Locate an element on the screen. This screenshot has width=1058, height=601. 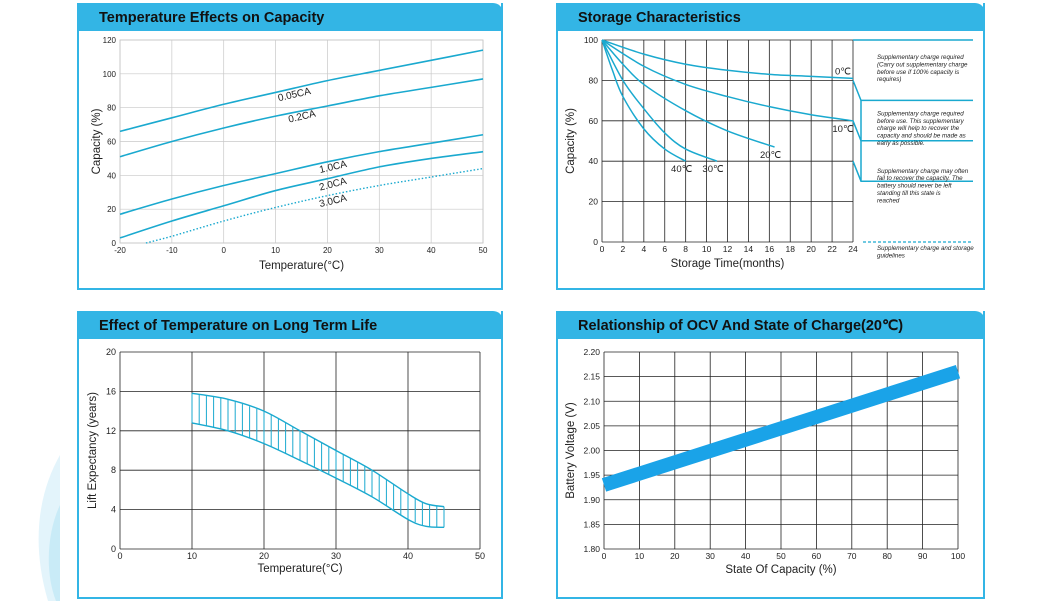
y-tick-label: 1.90 is located at coordinates (591, 500).